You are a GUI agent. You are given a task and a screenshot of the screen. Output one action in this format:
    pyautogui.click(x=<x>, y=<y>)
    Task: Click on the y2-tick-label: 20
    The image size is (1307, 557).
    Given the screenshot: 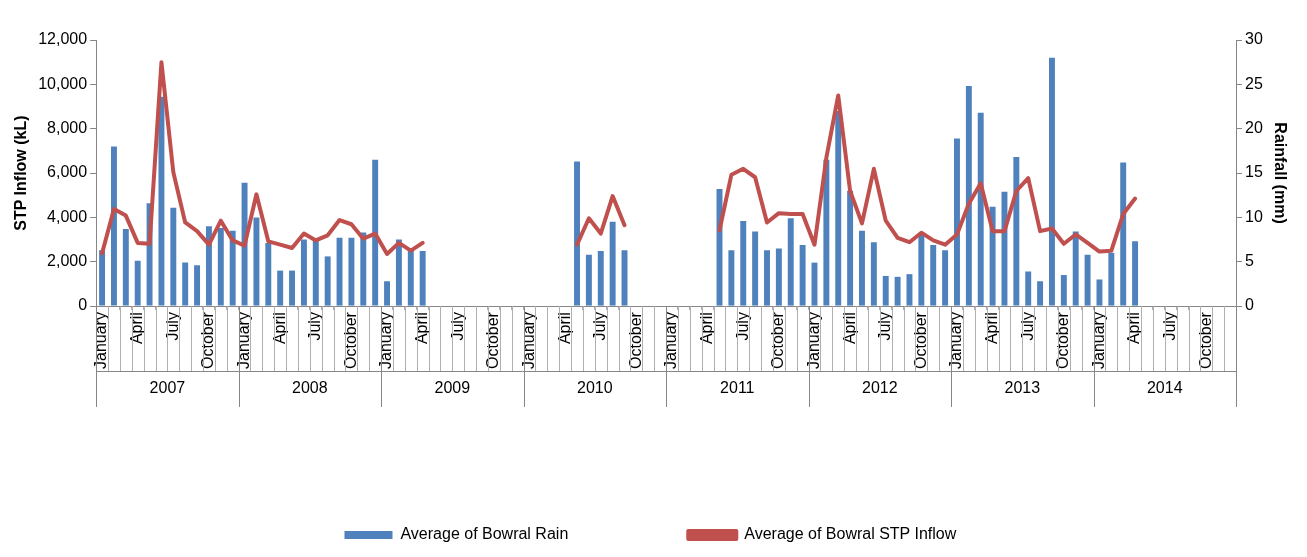 What is the action you would take?
    pyautogui.click(x=1254, y=128)
    